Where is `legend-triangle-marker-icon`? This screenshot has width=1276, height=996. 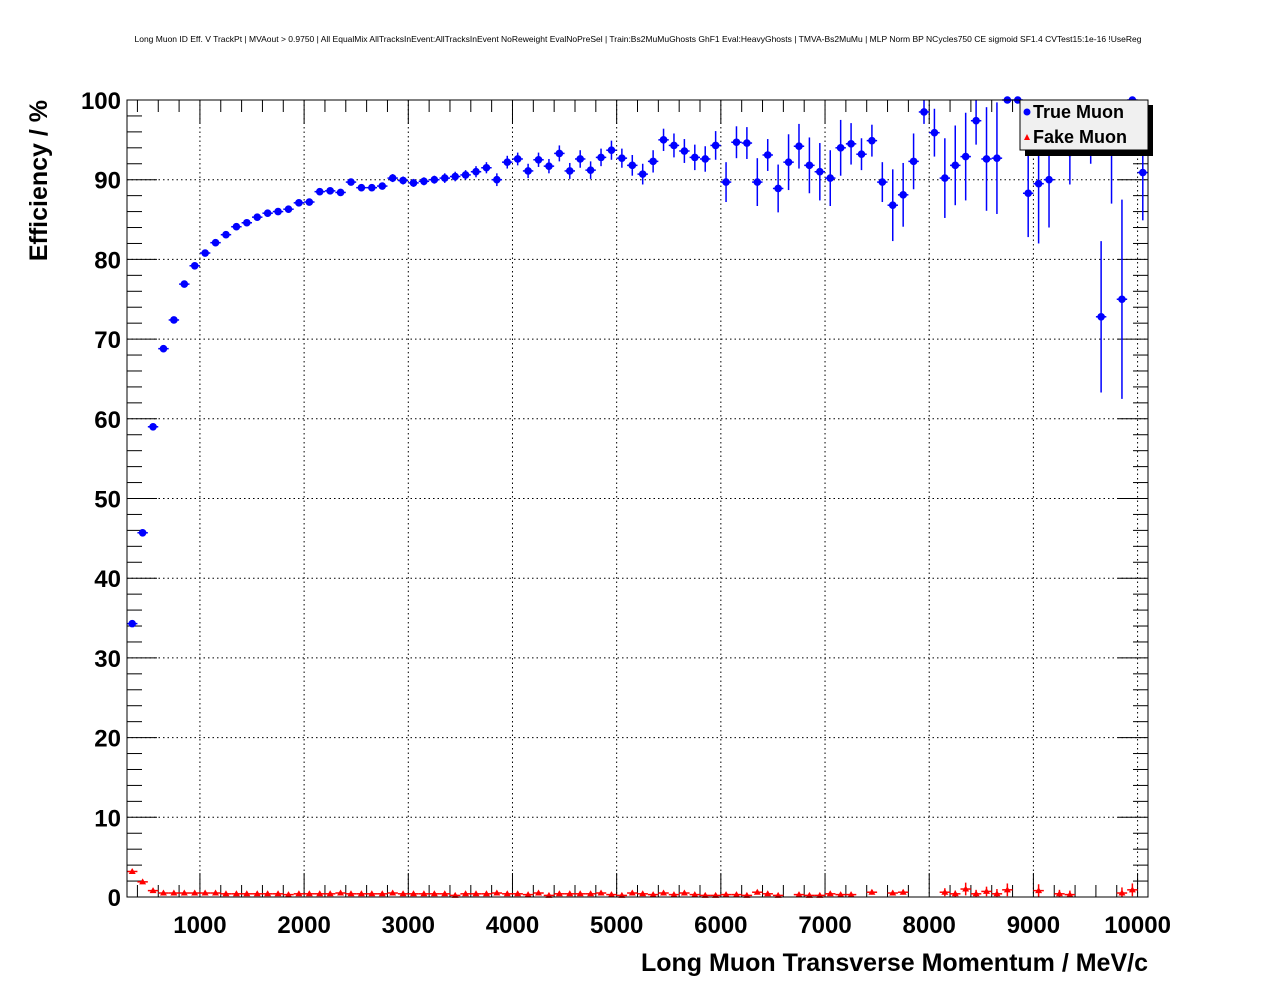 legend-triangle-marker-icon is located at coordinates (1027, 137).